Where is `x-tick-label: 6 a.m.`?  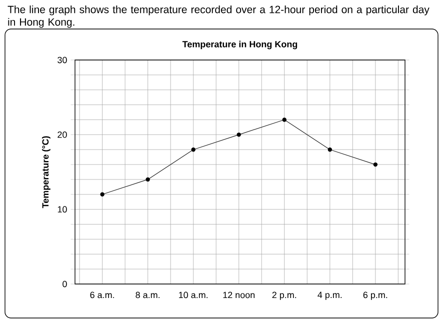
x-tick-label: 6 a.m. is located at coordinates (102, 295).